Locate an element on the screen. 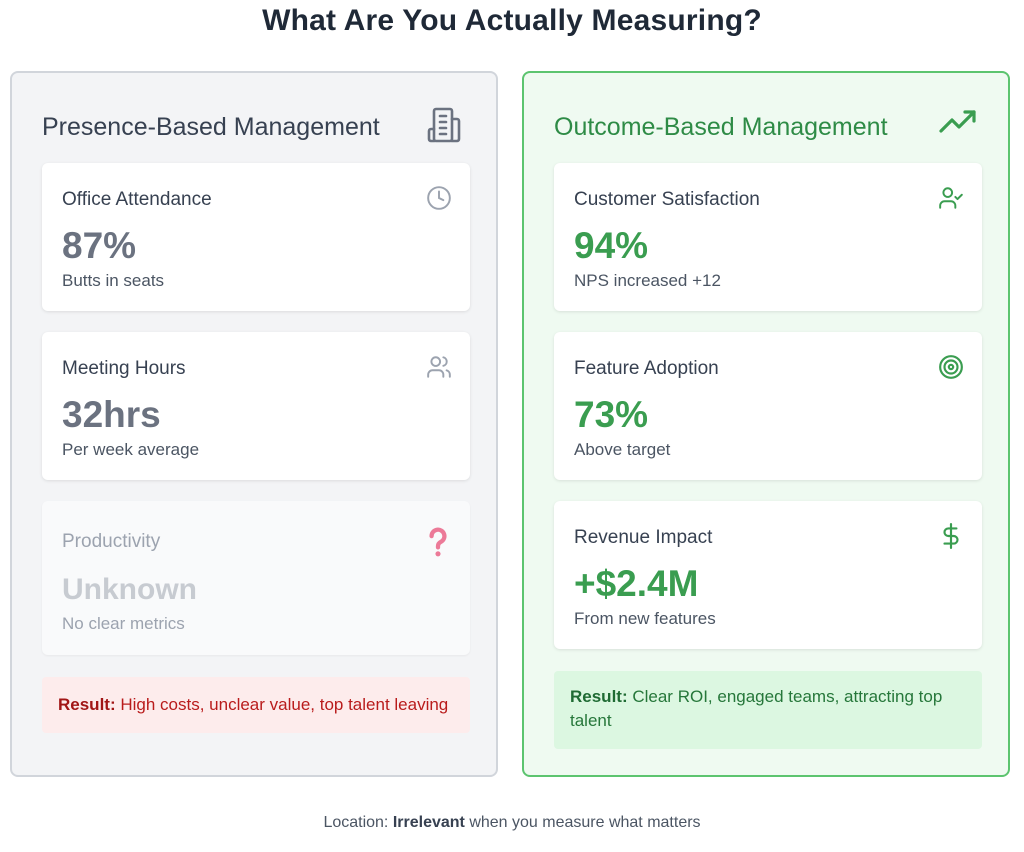  office-building-icon is located at coordinates (444, 125).